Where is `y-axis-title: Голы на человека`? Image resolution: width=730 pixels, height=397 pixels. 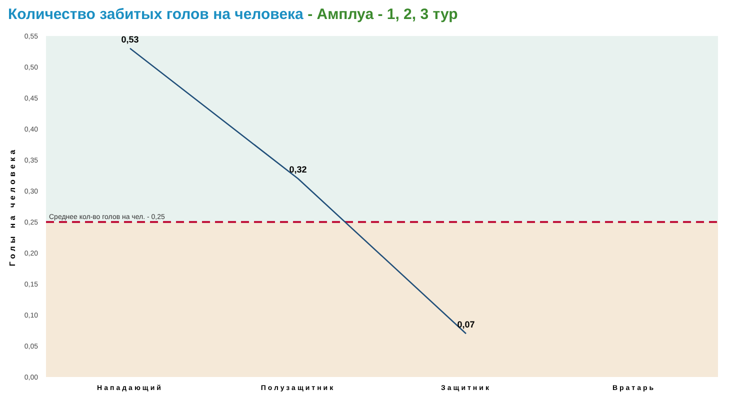 y-axis-title: Голы на человека is located at coordinates (12, 206).